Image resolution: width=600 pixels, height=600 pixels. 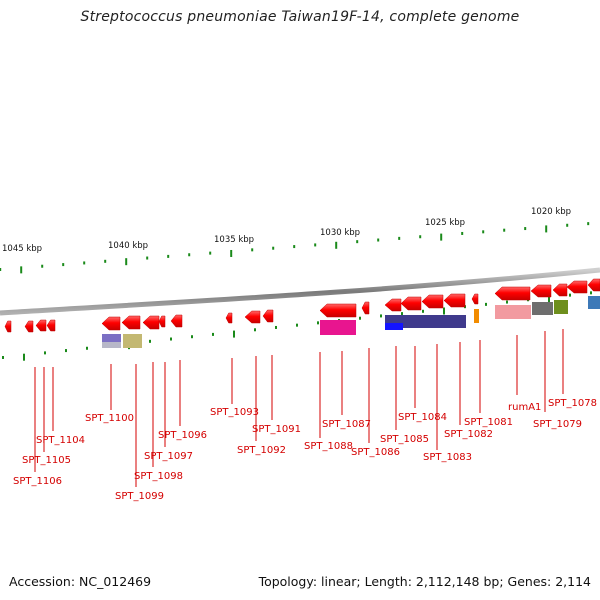 What do you see at coordinates (513, 312) in the screenshot?
I see `domain-box-pink` at bounding box center [513, 312].